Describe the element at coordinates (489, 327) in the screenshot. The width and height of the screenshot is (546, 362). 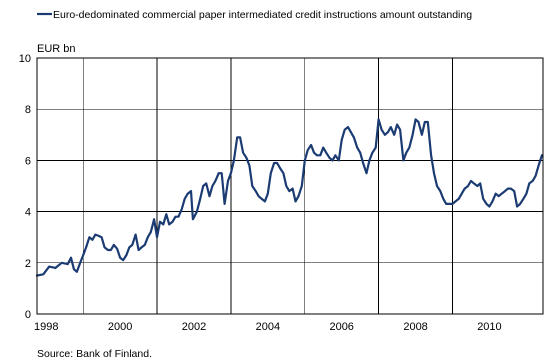
I see `x-tick-label: 2010` at that location.